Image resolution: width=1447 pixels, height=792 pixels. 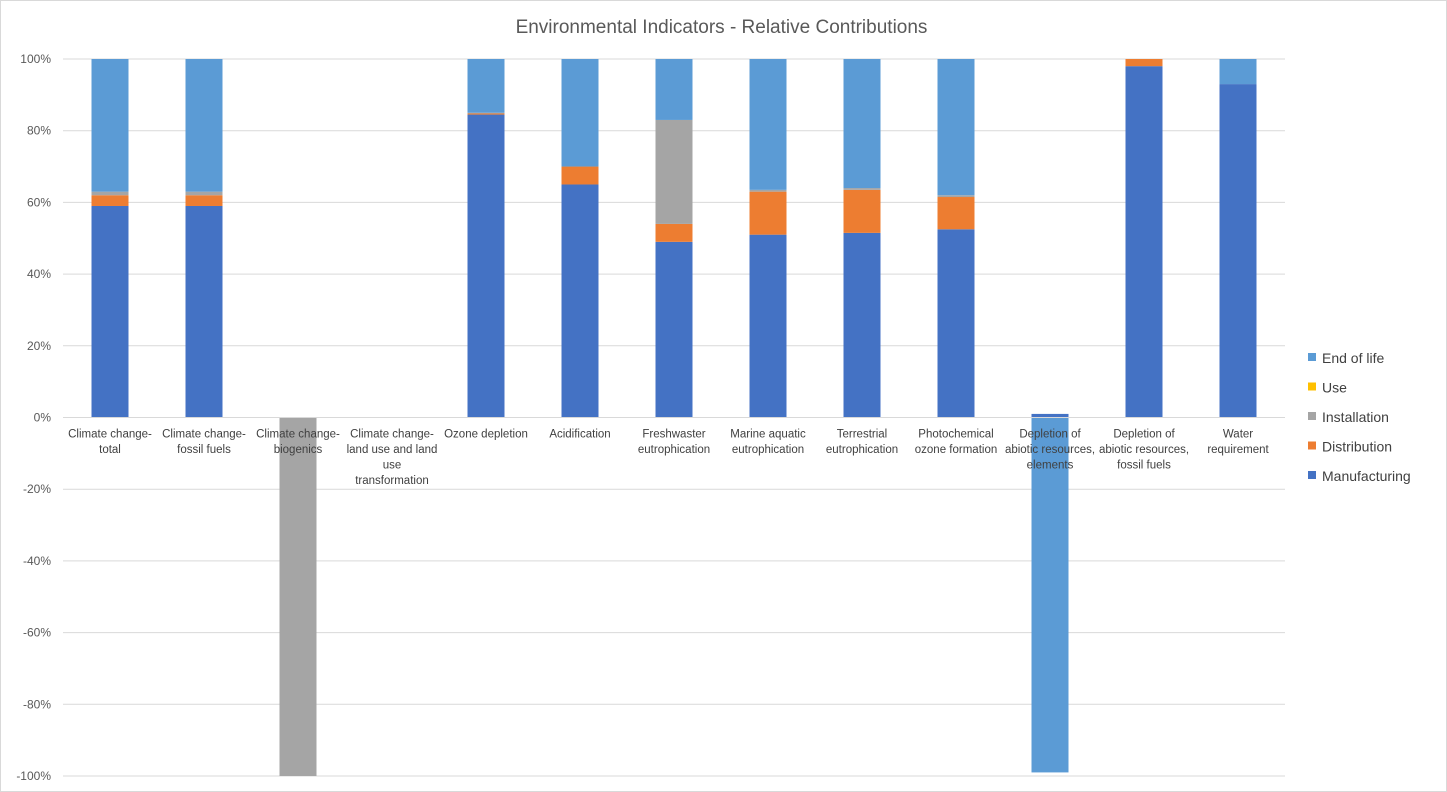 I want to click on y-tick-label: 100%, so click(x=35, y=59).